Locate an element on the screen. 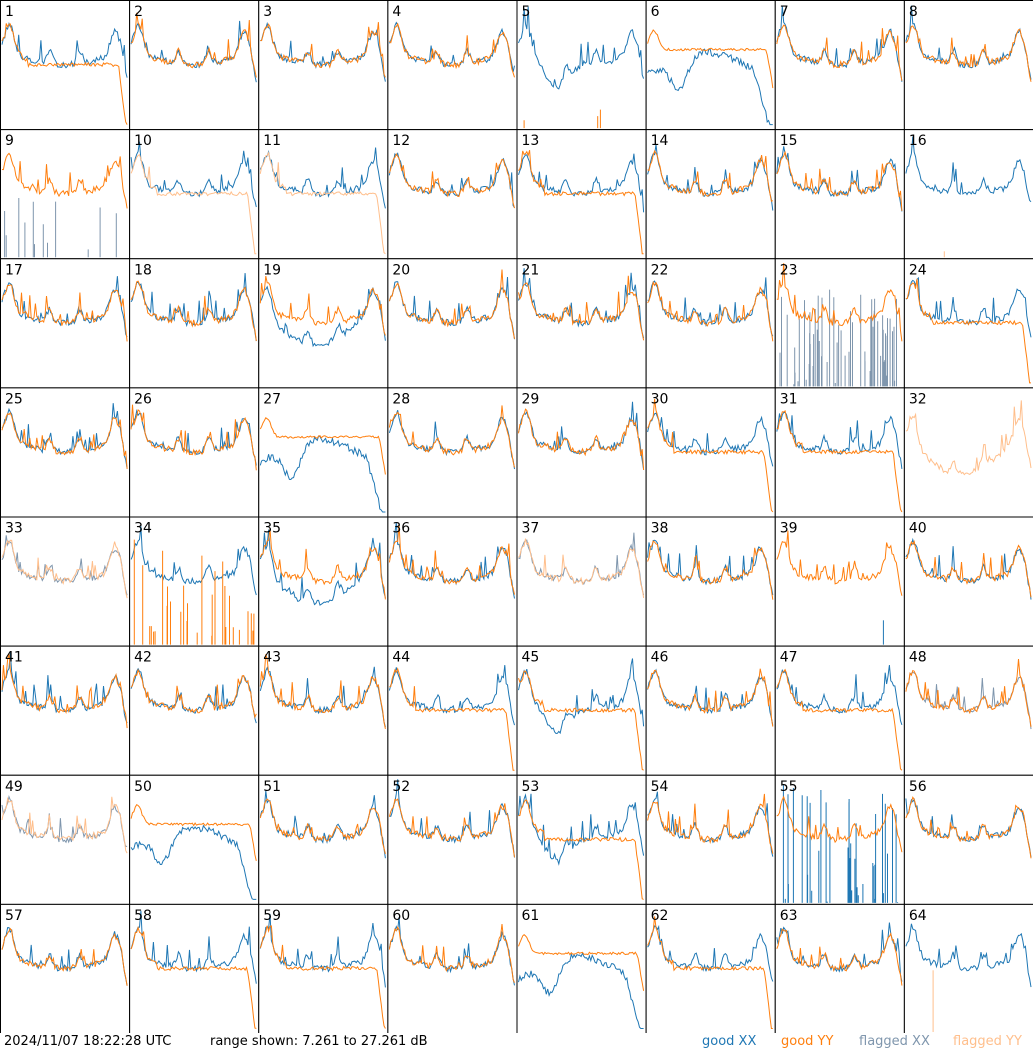 This screenshot has height=1053, width=1033. panel-label: 45 is located at coordinates (531, 658).